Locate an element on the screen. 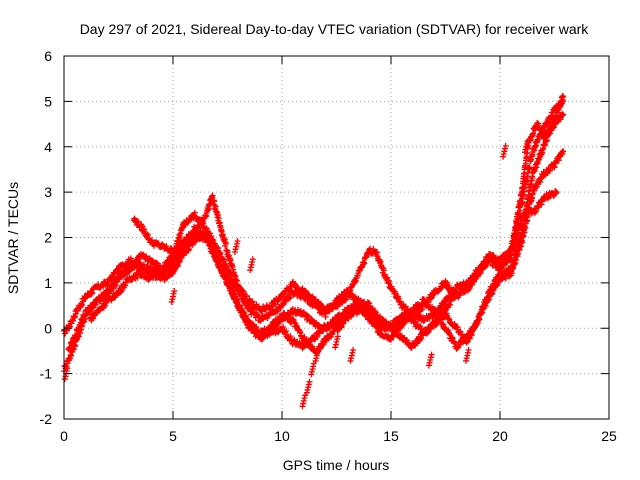 This screenshot has height=480, width=640. y-tick-label: 5 is located at coordinates (48, 101).